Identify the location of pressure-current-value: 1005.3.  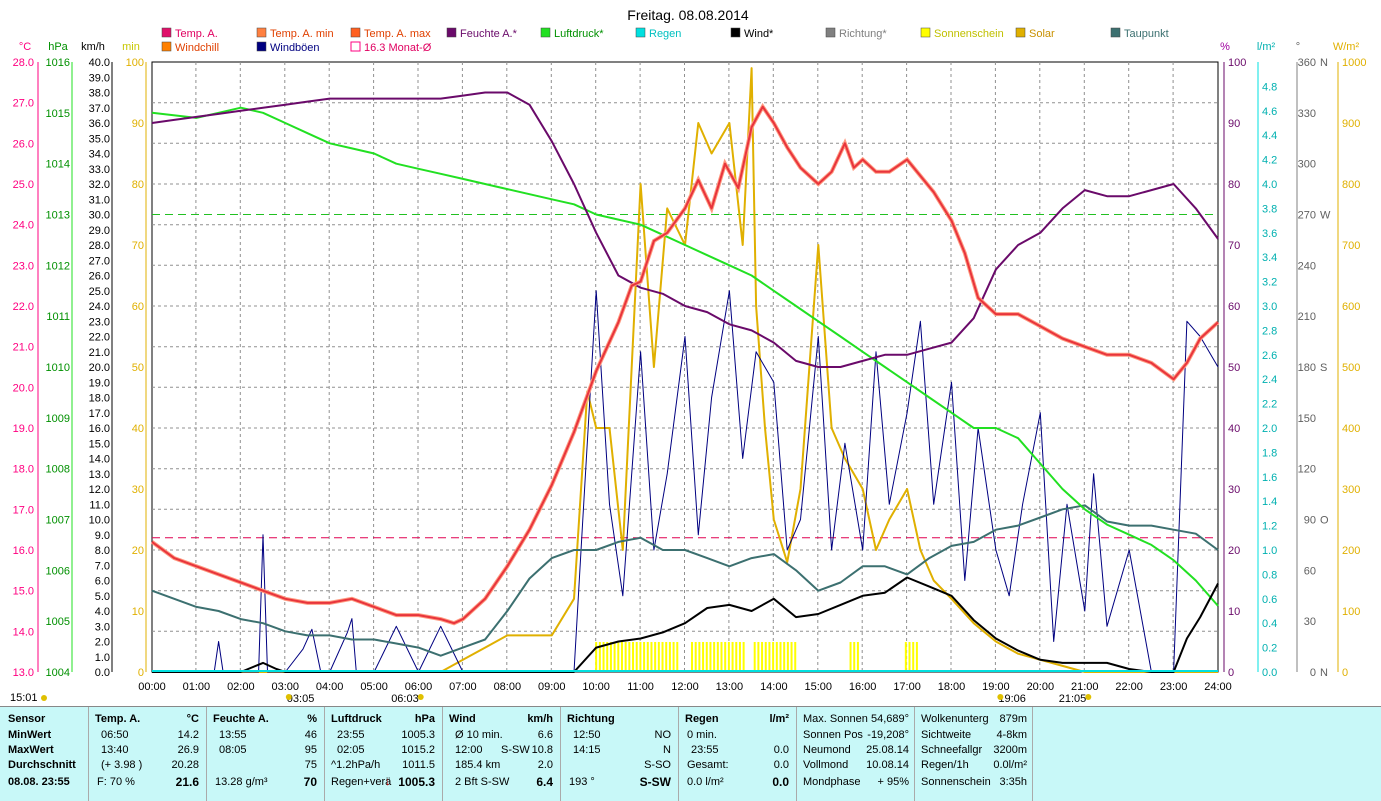
(416, 782).